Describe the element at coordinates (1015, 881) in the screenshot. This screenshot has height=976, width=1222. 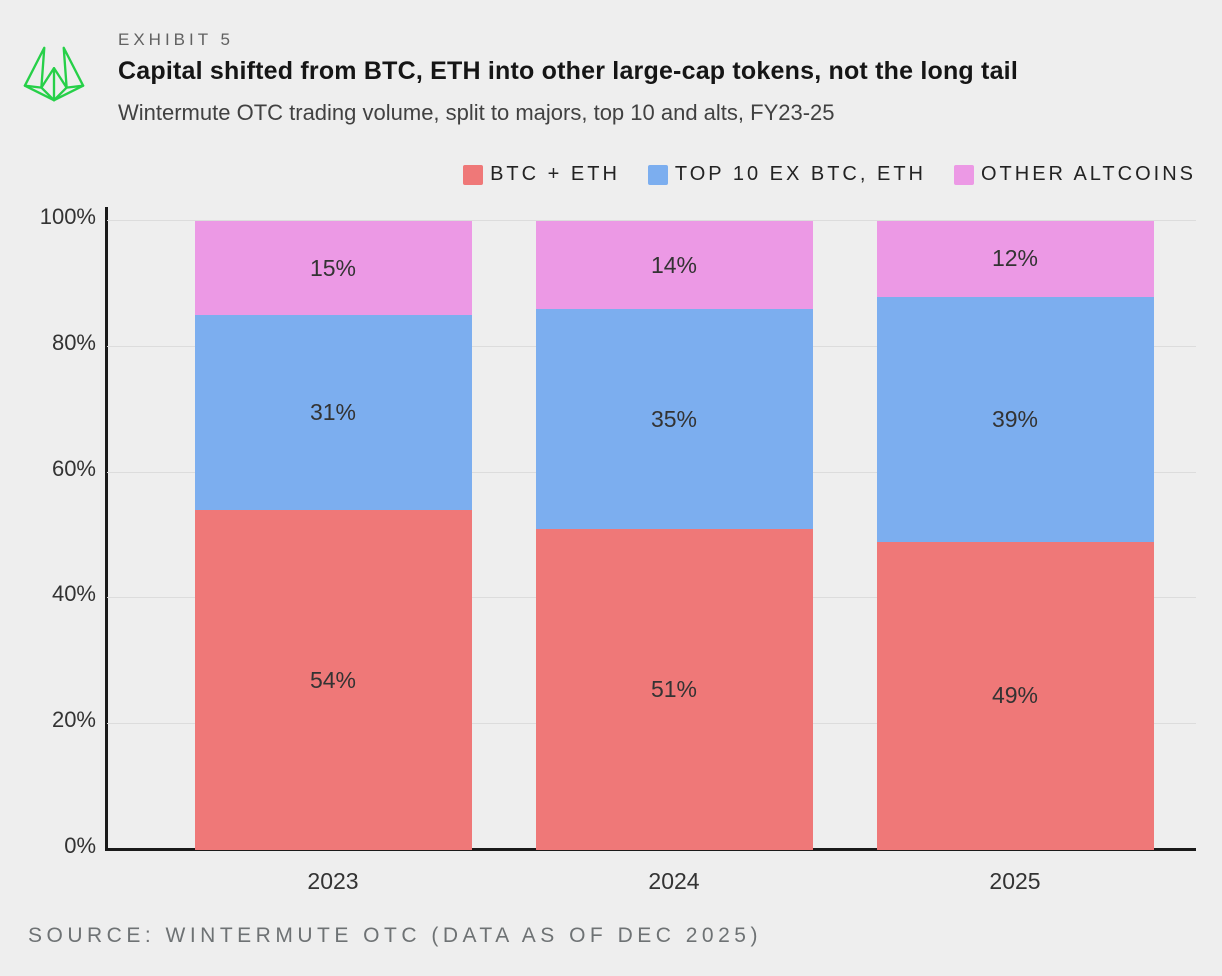
I see `x-tick-label: 2025` at that location.